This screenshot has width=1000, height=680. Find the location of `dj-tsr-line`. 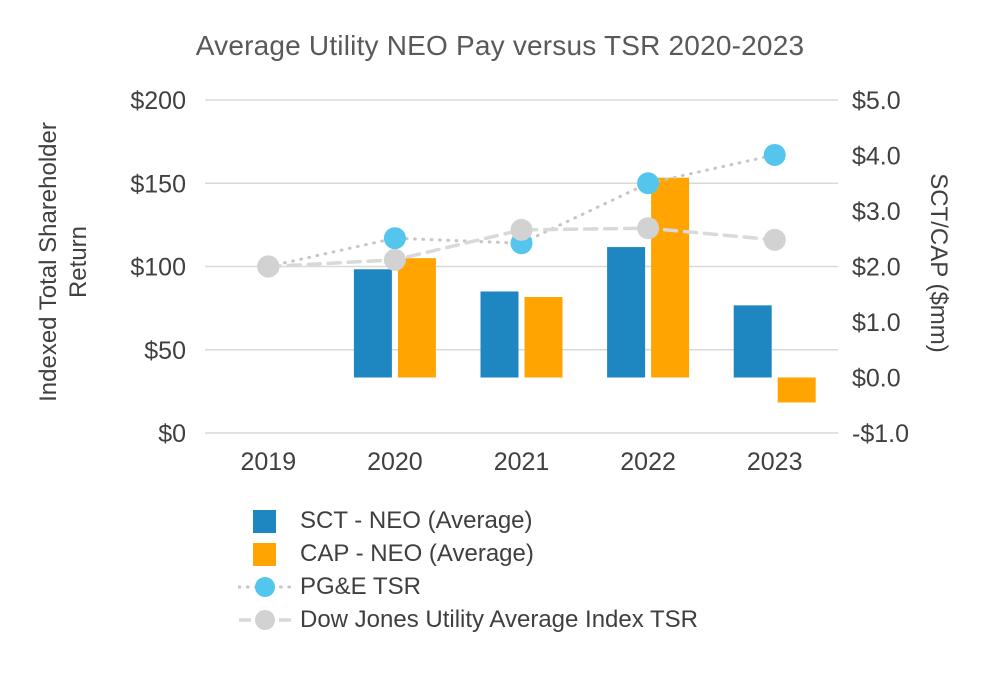

dj-tsr-line is located at coordinates (521, 247).